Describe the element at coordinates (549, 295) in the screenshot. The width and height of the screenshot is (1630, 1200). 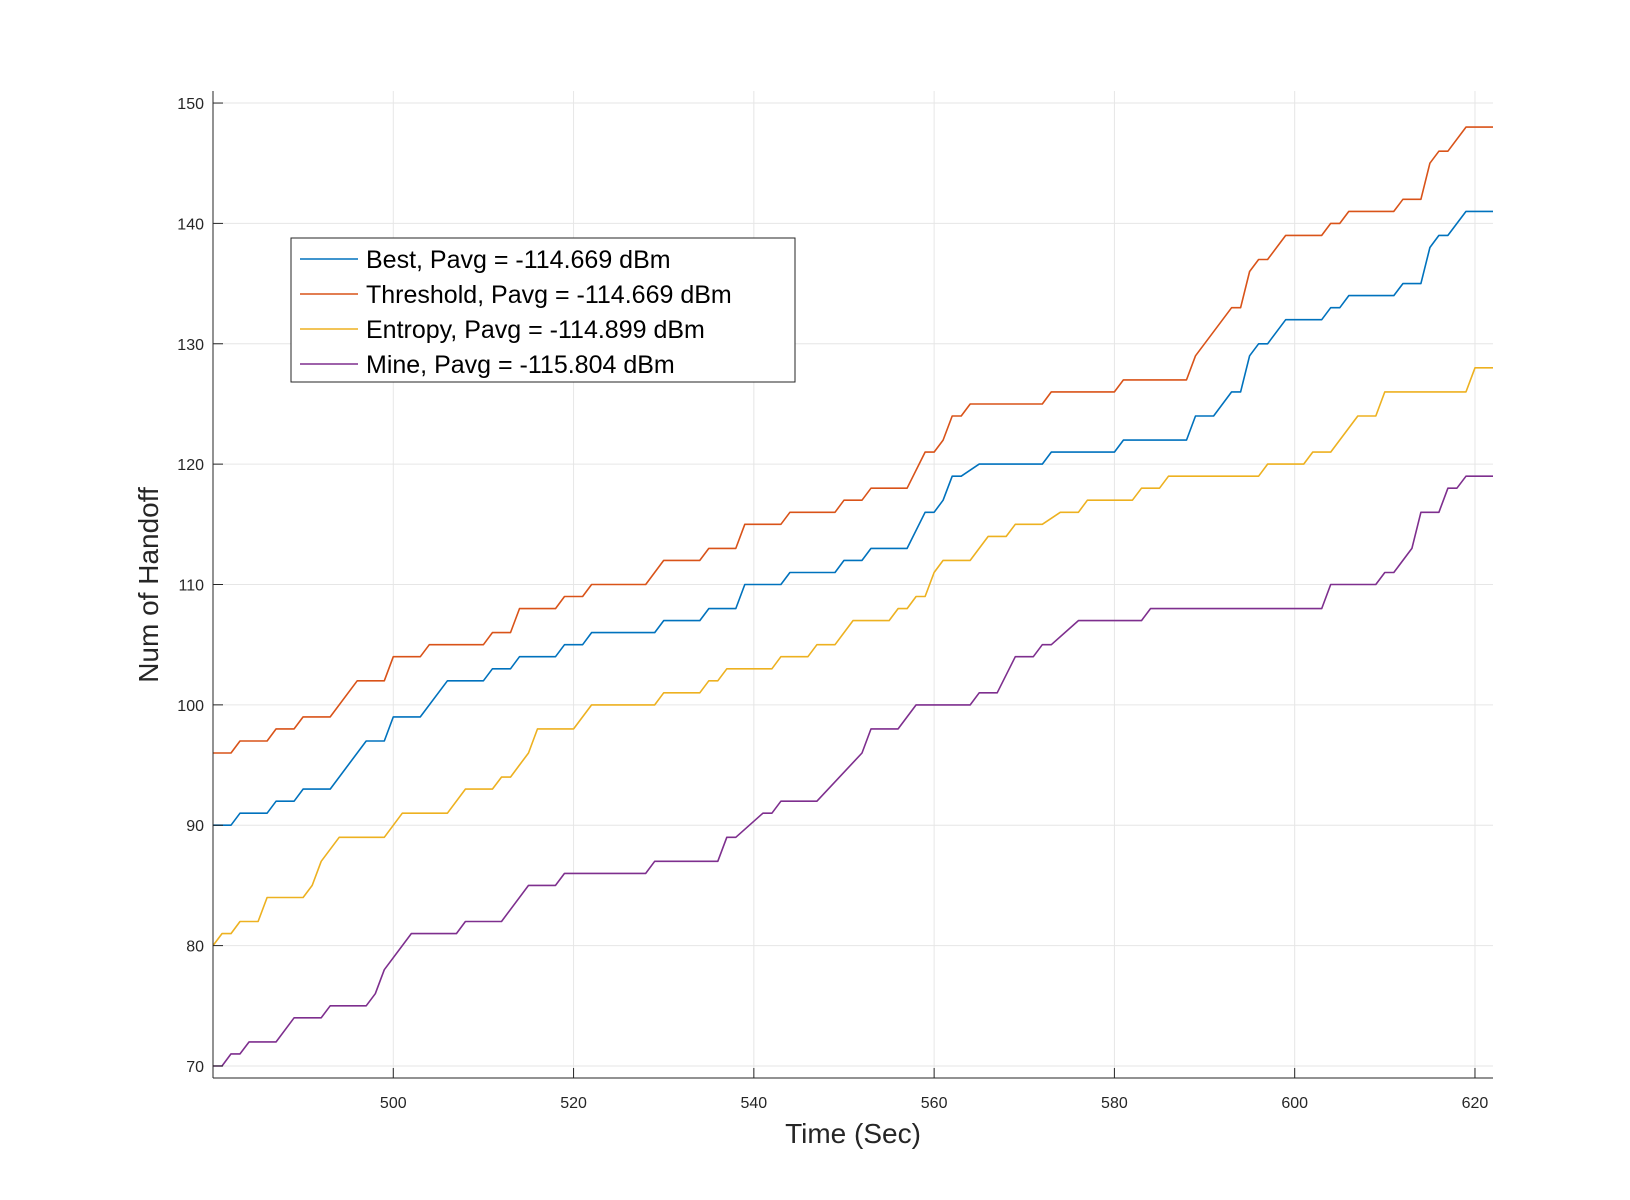
I see `legend-label-threshold: Threshold, Pavg = -114.669 dBm` at that location.